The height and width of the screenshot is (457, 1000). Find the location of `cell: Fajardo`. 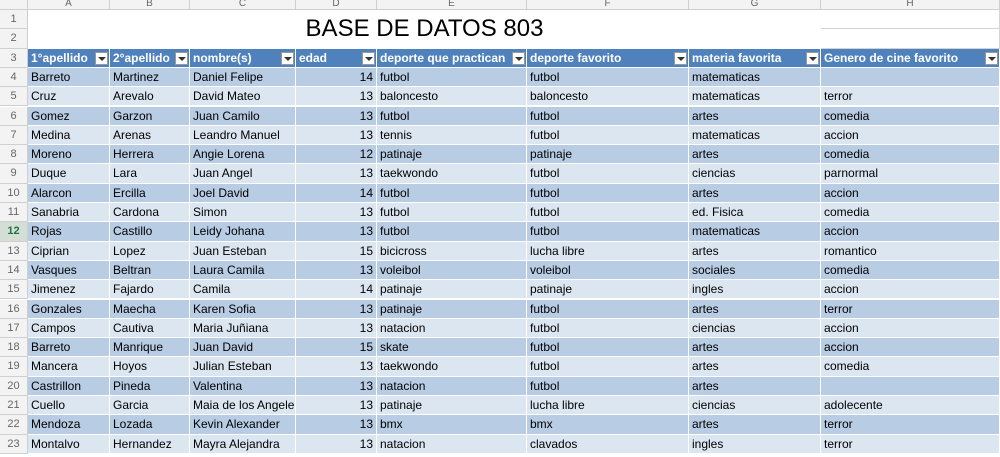

cell: Fajardo is located at coordinates (150, 290).